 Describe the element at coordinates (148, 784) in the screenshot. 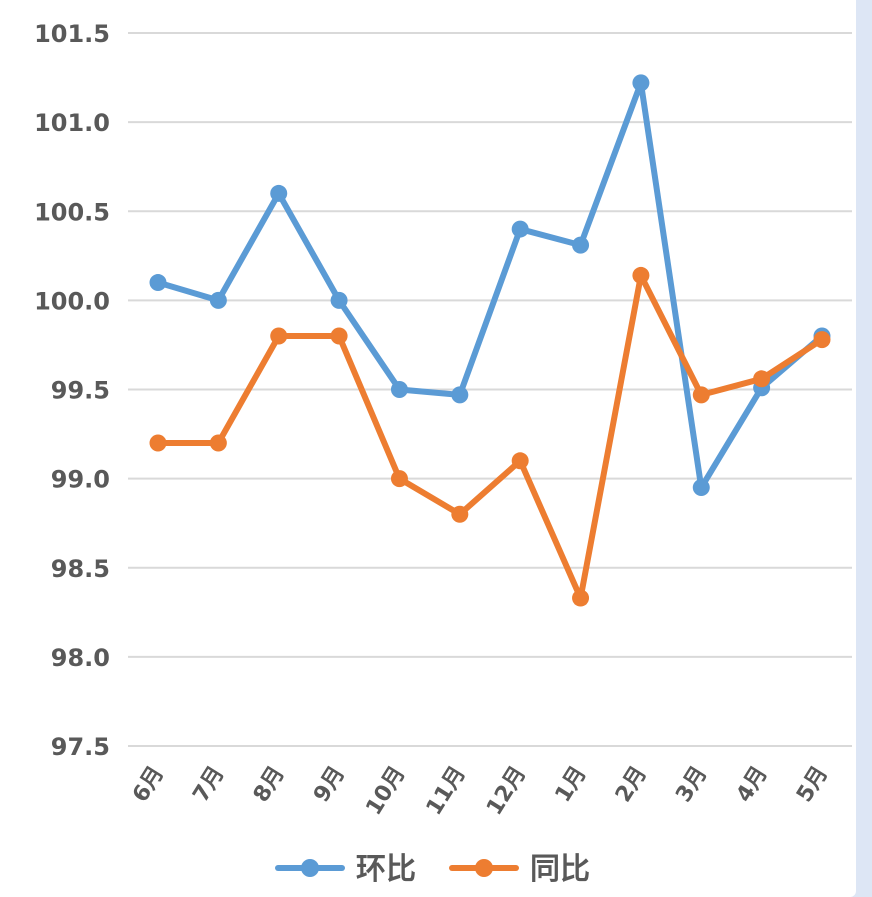

I see `x-tick-label: 6月` at that location.